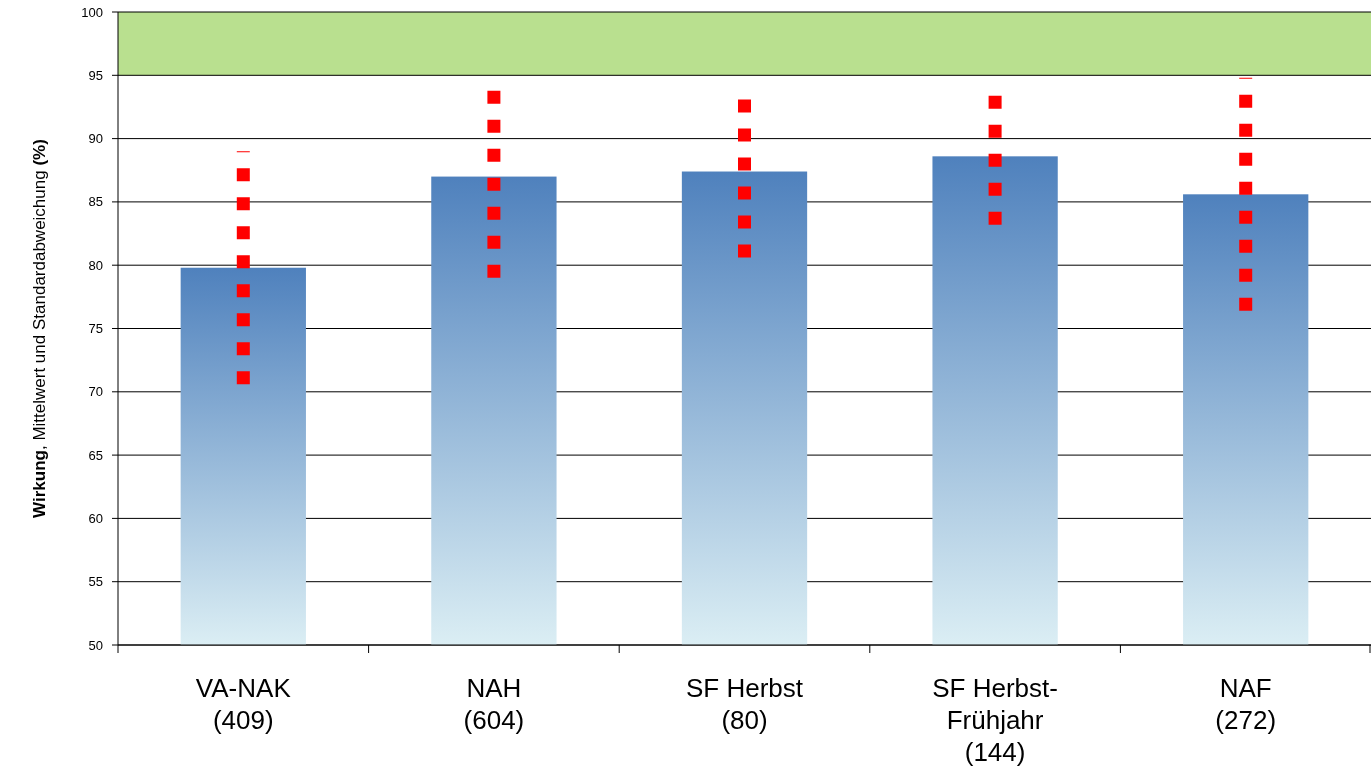  Describe the element at coordinates (95, 455) in the screenshot. I see `y-tick-label: 65` at that location.